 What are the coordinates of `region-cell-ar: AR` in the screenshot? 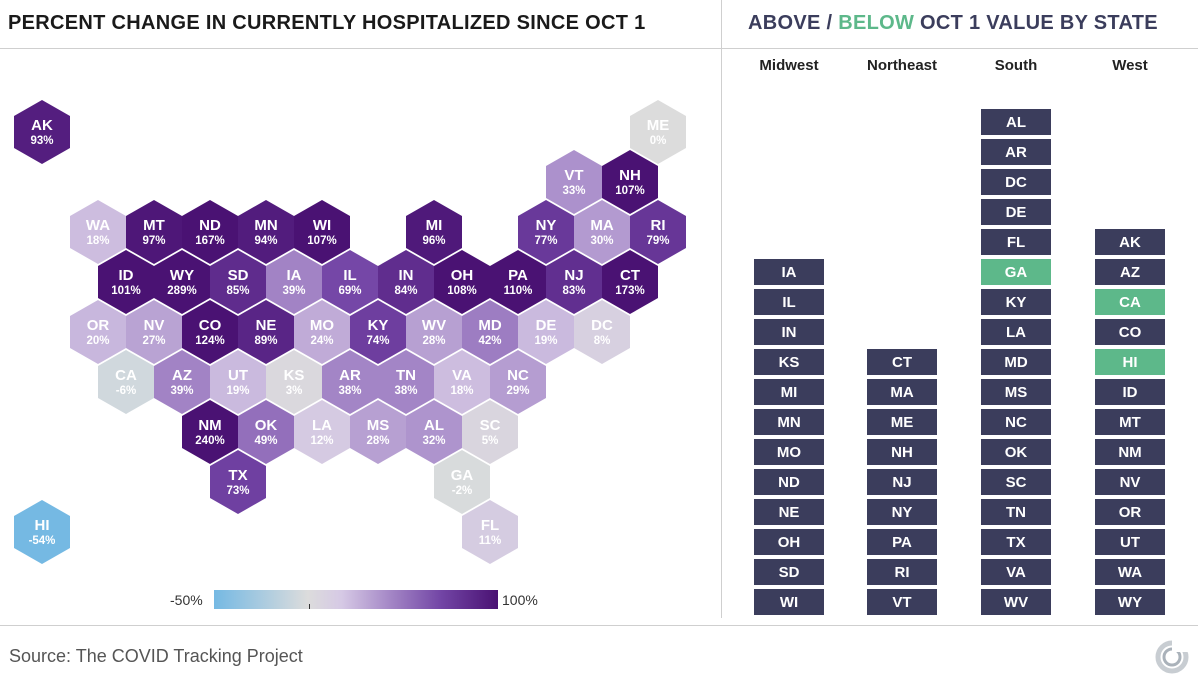 It's located at (1016, 152).